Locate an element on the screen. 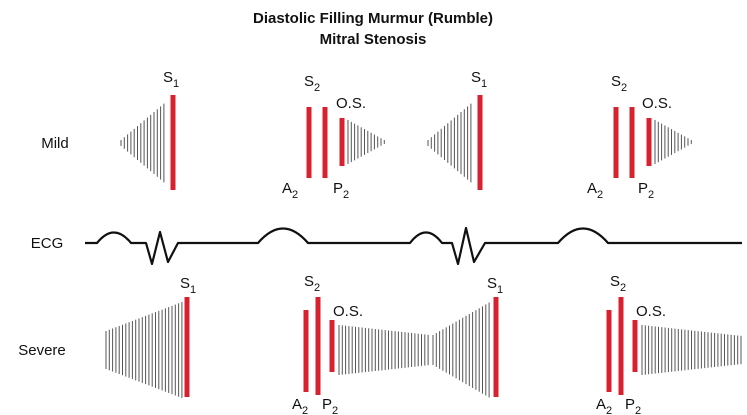 The image size is (747, 415). title-line: Mitral Stenosis is located at coordinates (373, 39).